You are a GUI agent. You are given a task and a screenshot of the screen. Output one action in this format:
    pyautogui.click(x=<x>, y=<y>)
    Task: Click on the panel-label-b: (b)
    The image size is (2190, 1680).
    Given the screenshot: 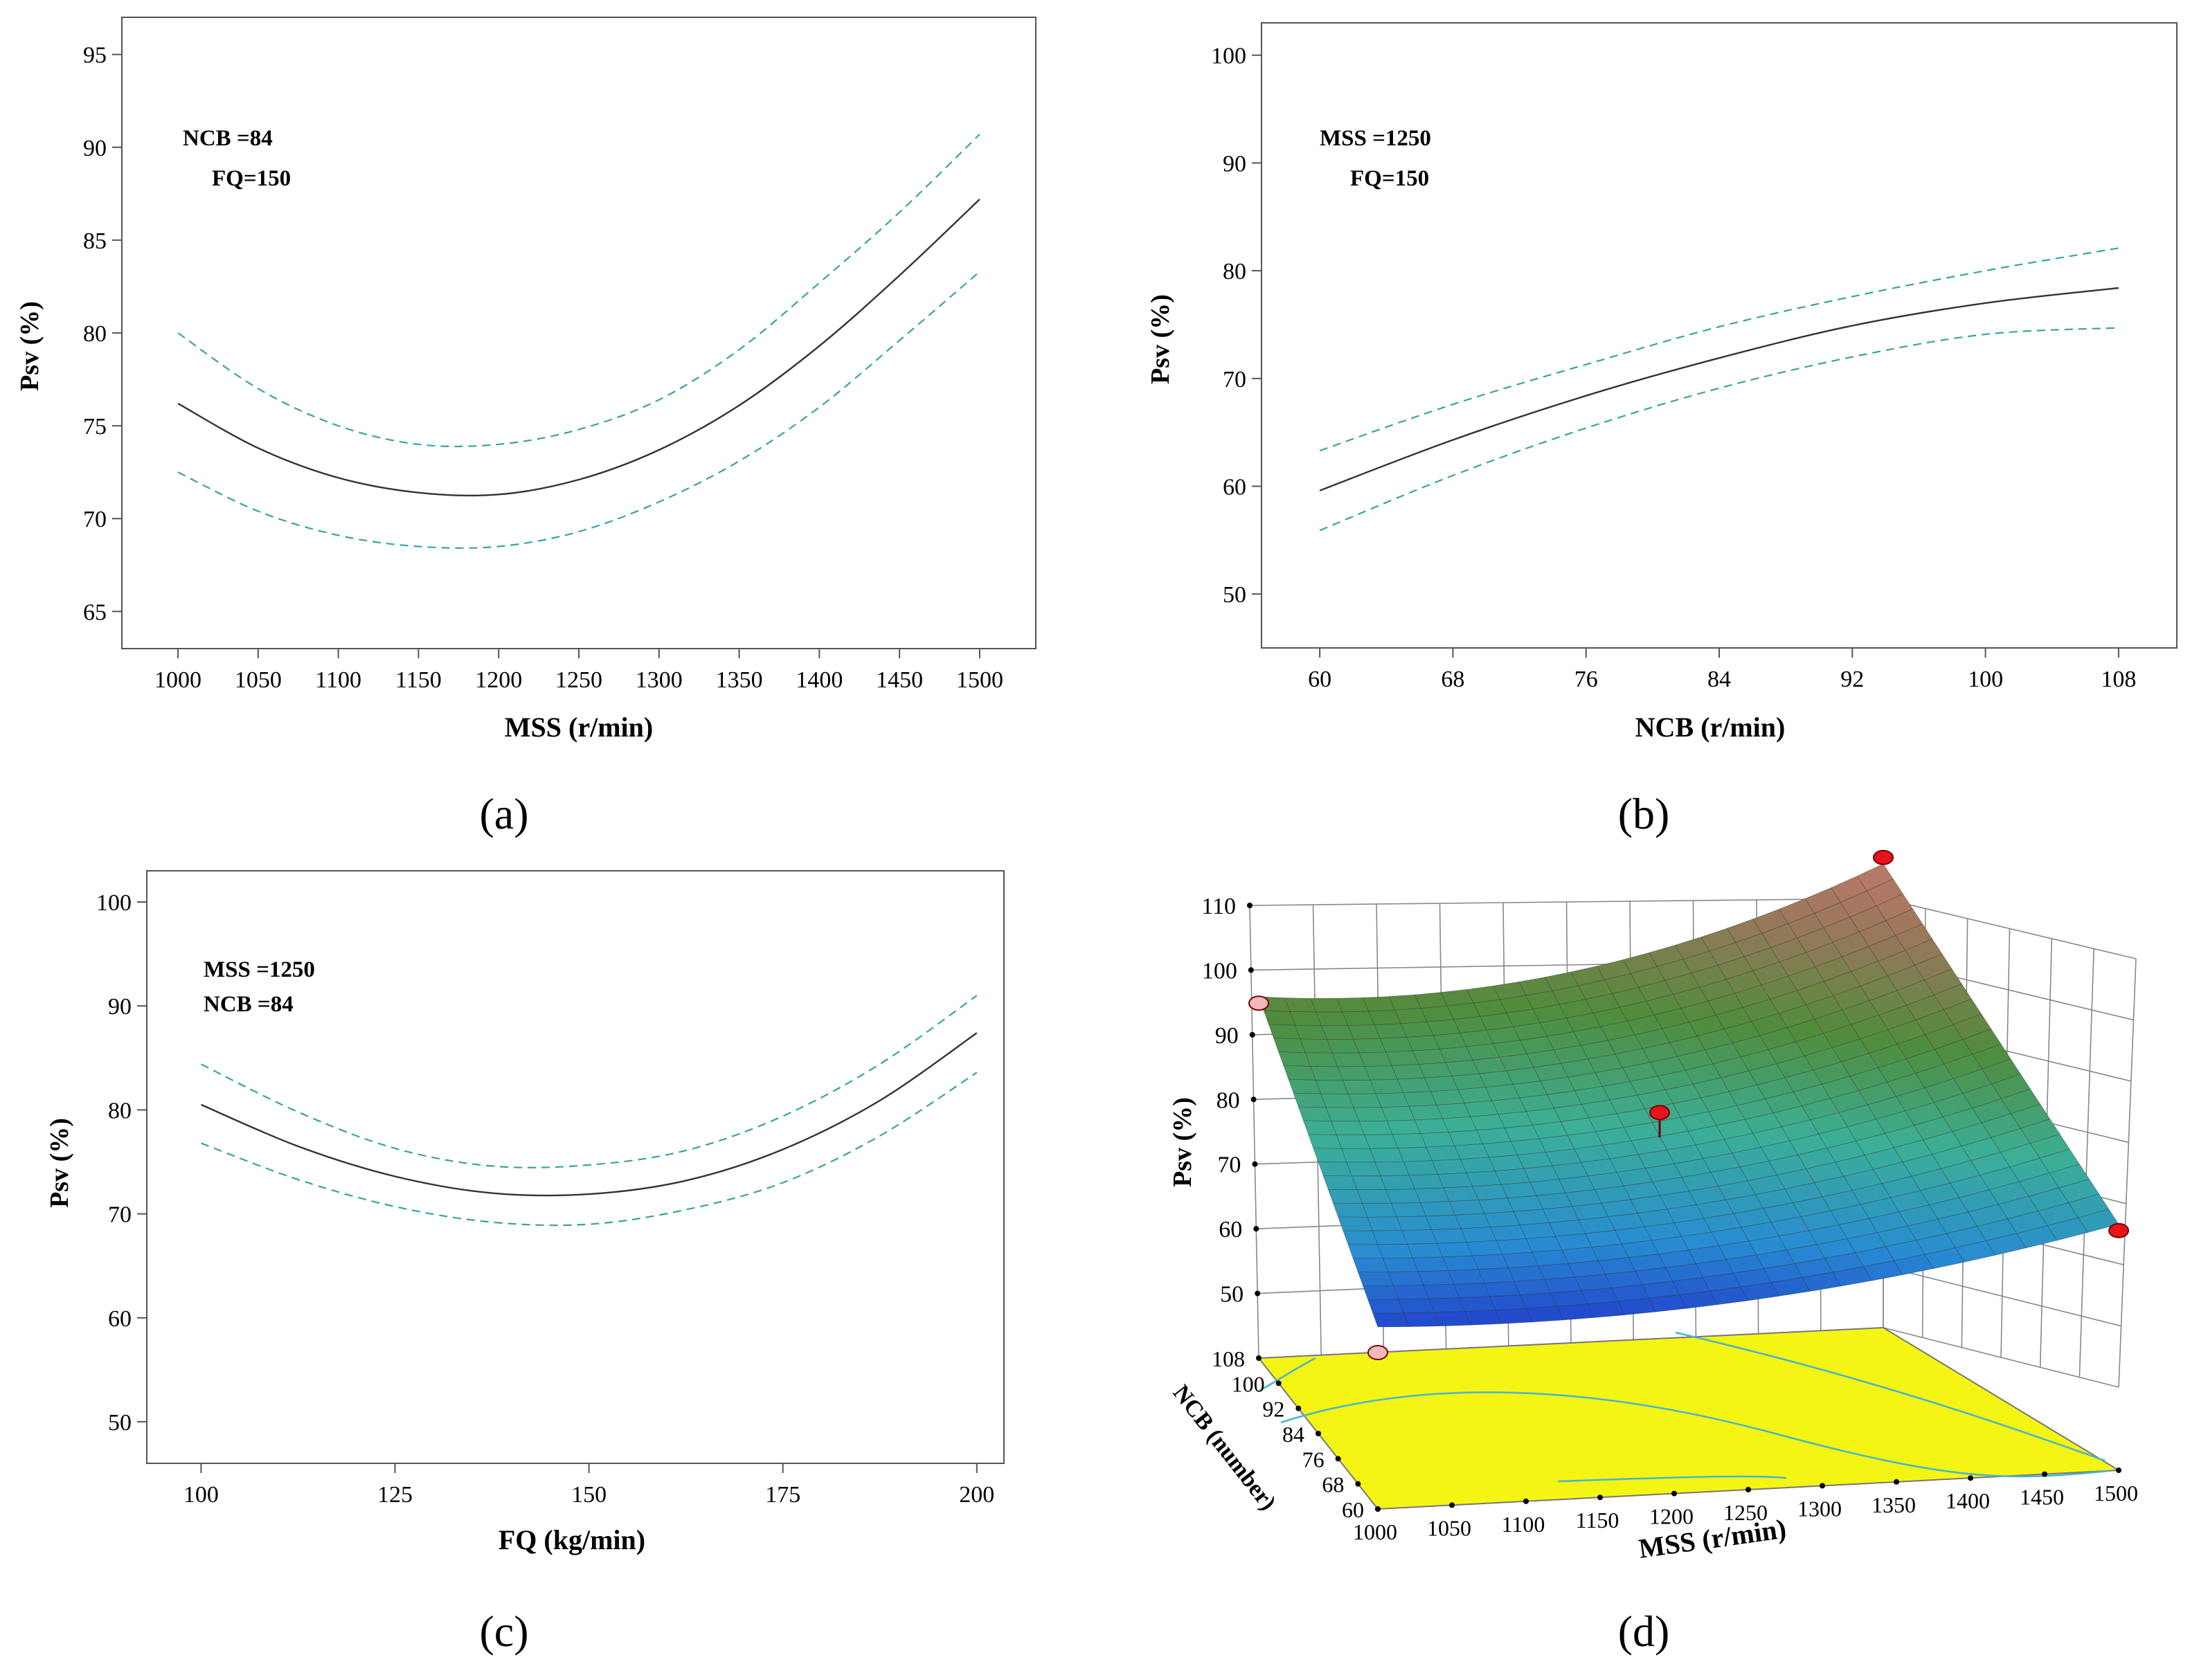 What is the action you would take?
    pyautogui.click(x=1644, y=813)
    